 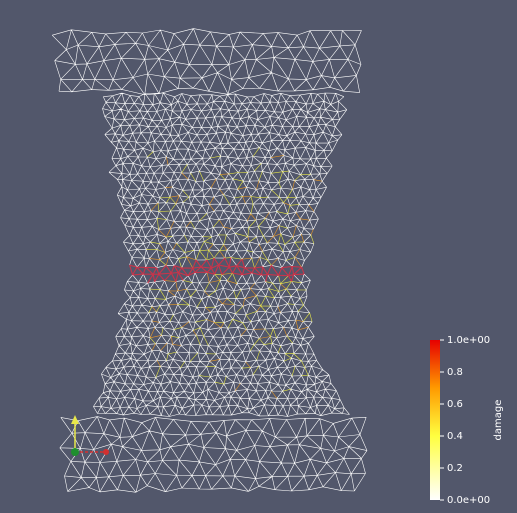 I want to click on tick-label: 0.4, so click(x=455, y=436).